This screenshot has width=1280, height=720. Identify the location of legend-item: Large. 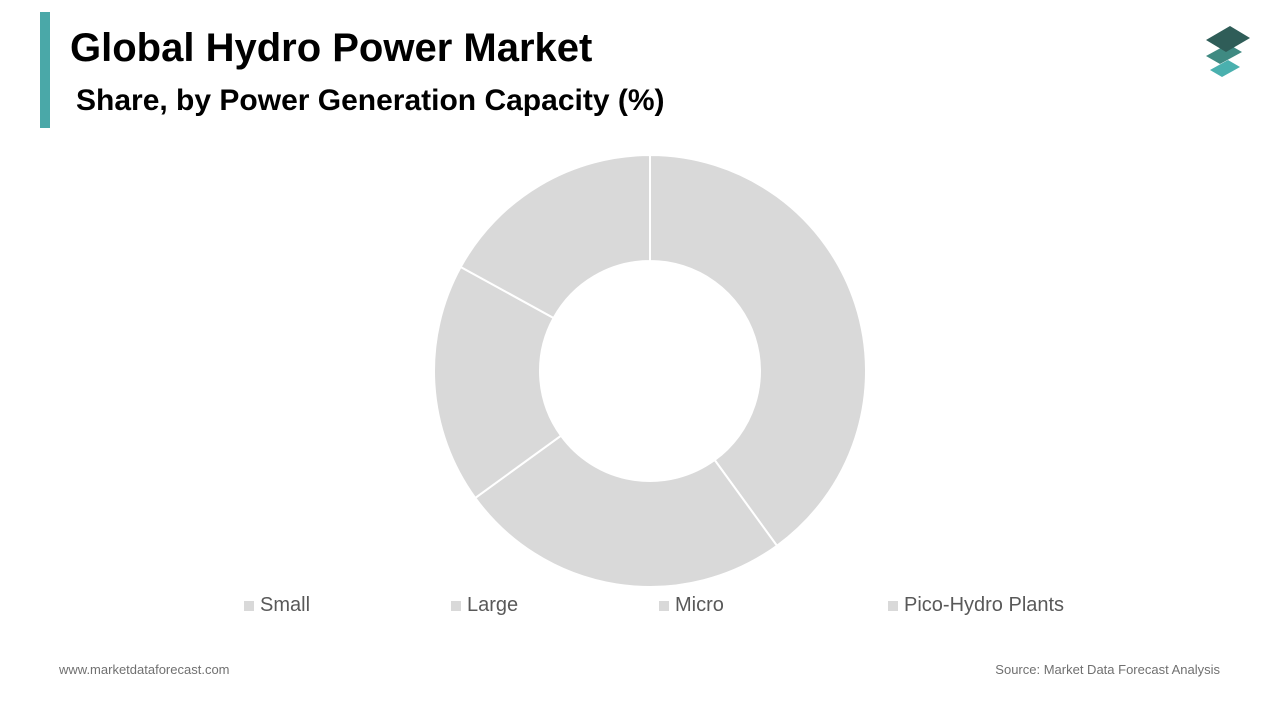
(484, 605).